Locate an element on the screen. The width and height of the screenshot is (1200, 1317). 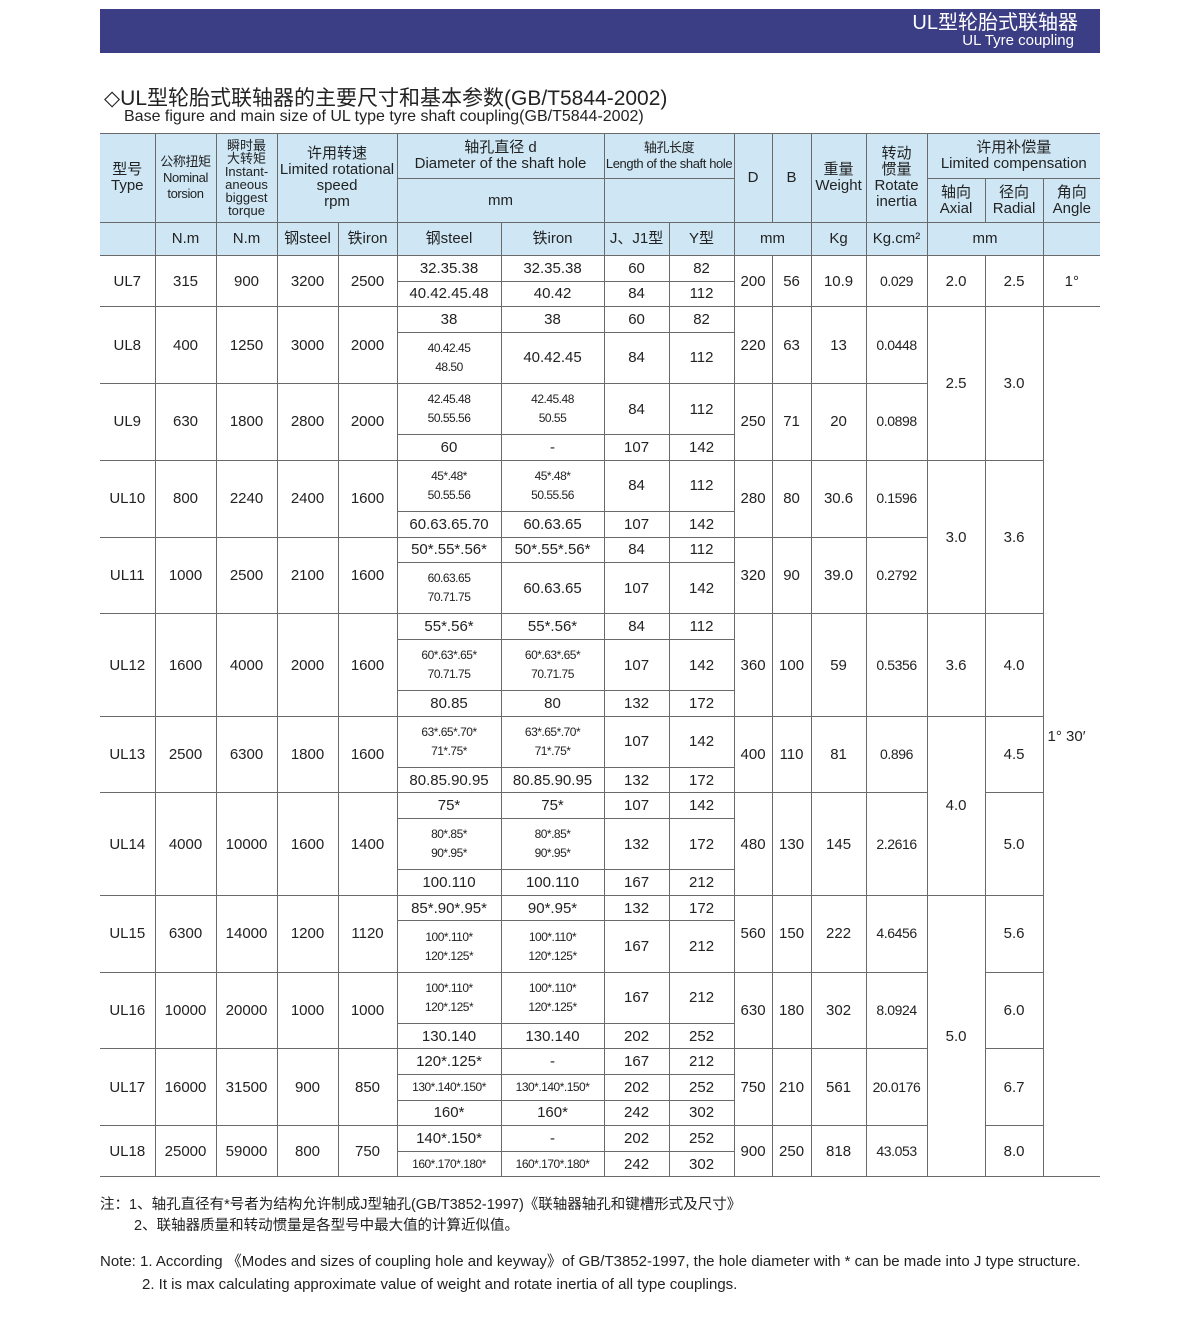
diameter-iron: 60.63.65 is located at coordinates (552, 588).